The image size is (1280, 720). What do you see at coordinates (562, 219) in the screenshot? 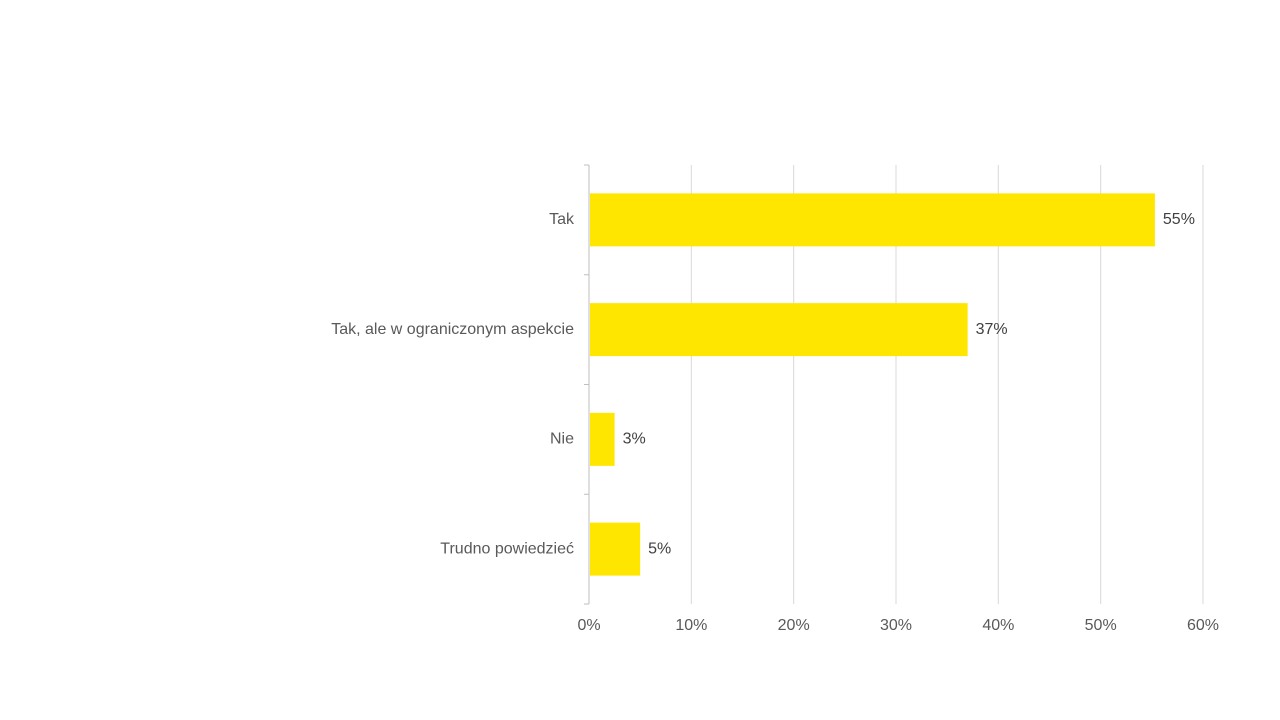
I see `category-label-0: Tak` at bounding box center [562, 219].